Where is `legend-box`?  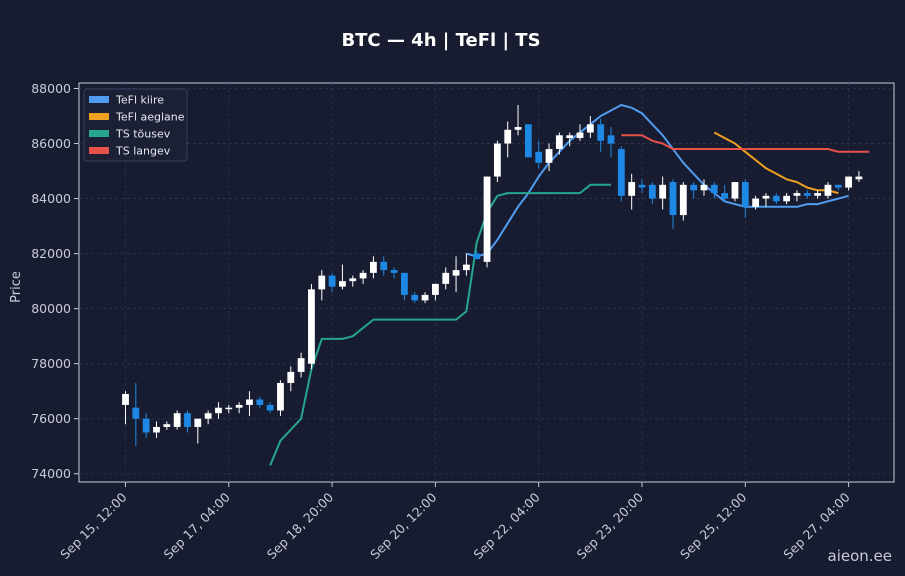
legend-box is located at coordinates (135, 125).